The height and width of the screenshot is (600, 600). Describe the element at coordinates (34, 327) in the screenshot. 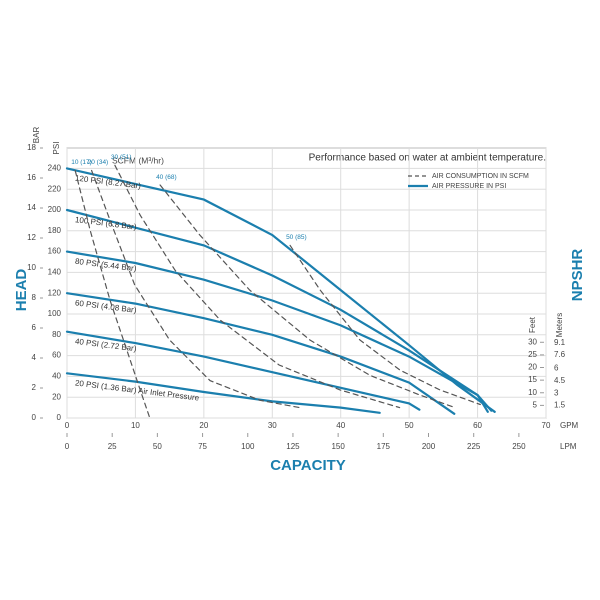

I see `y2-tick-label: 6` at that location.